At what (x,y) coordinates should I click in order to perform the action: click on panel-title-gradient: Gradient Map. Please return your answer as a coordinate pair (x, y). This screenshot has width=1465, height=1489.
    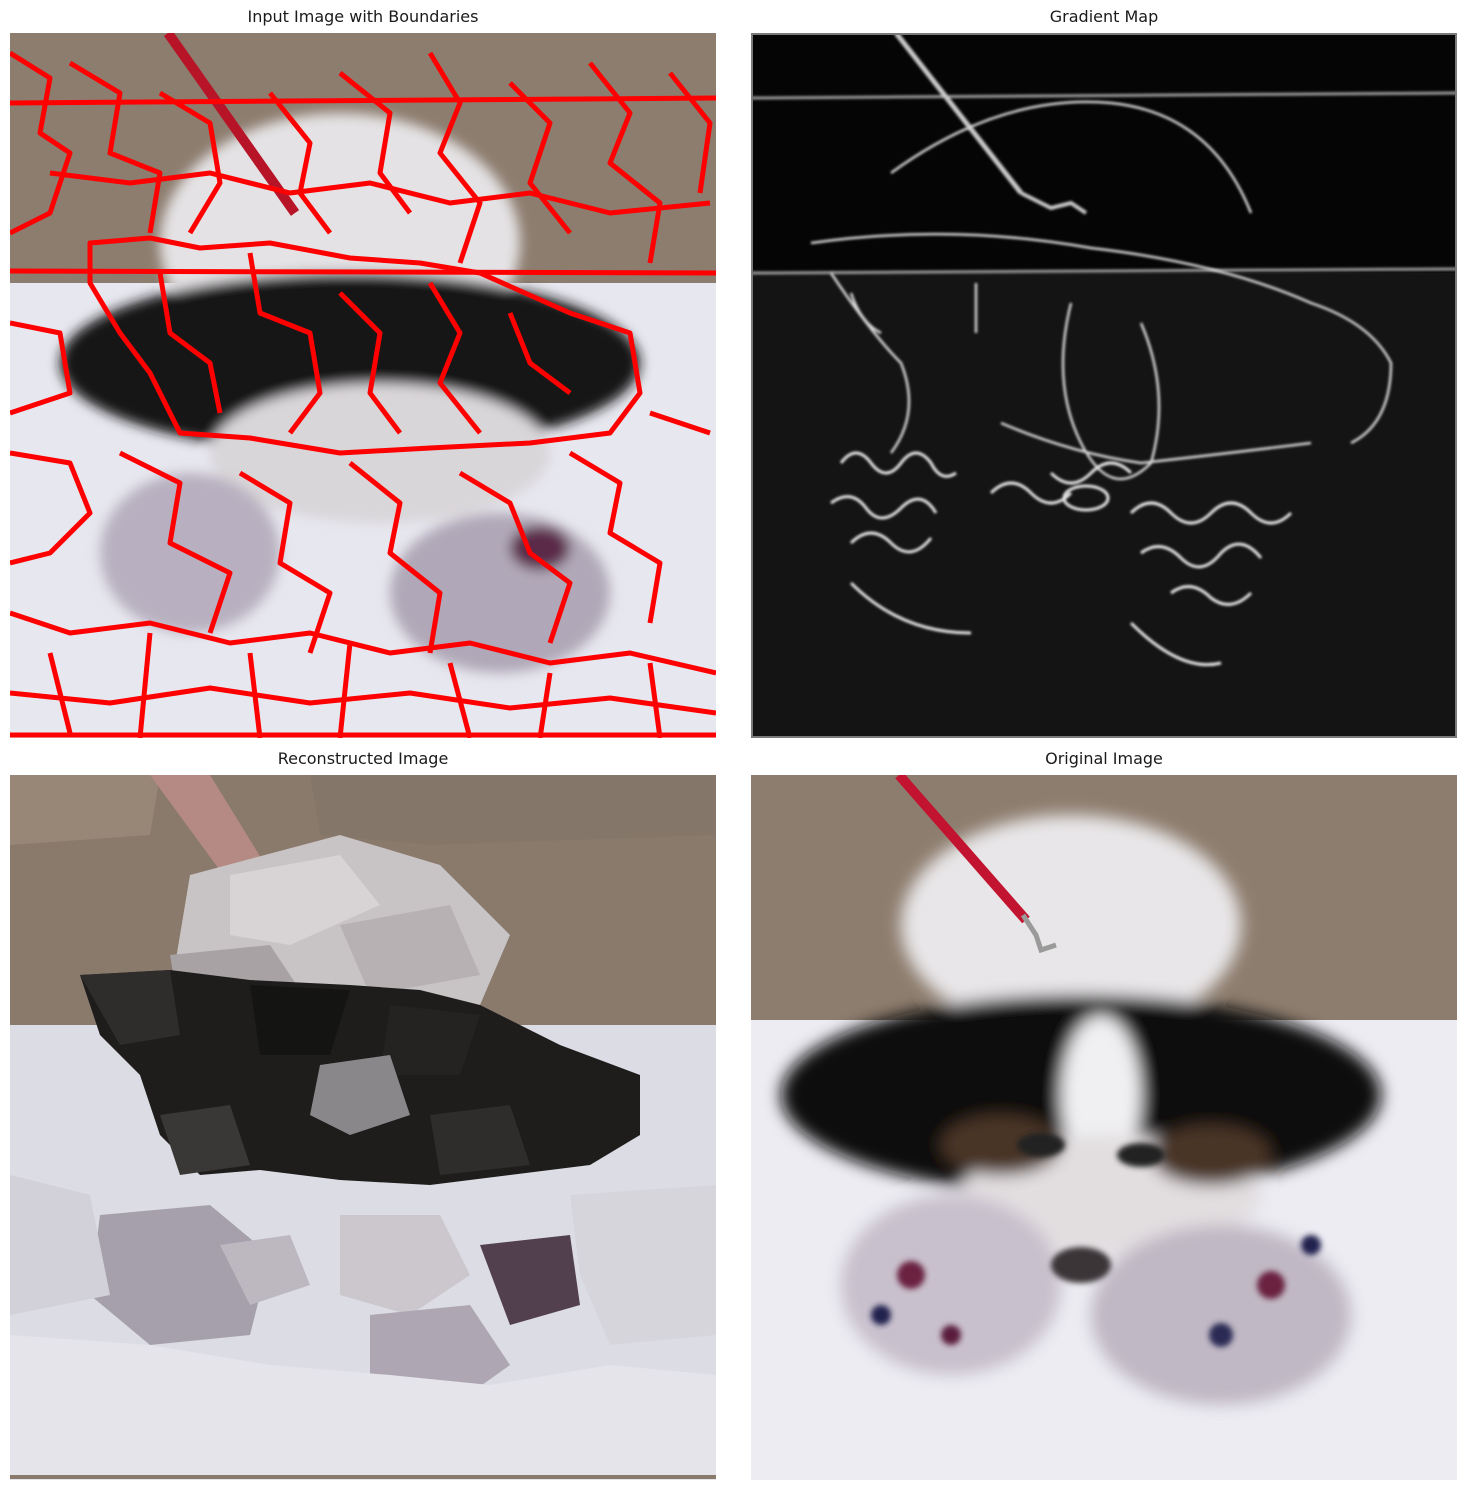
    Looking at the image, I should click on (1104, 16).